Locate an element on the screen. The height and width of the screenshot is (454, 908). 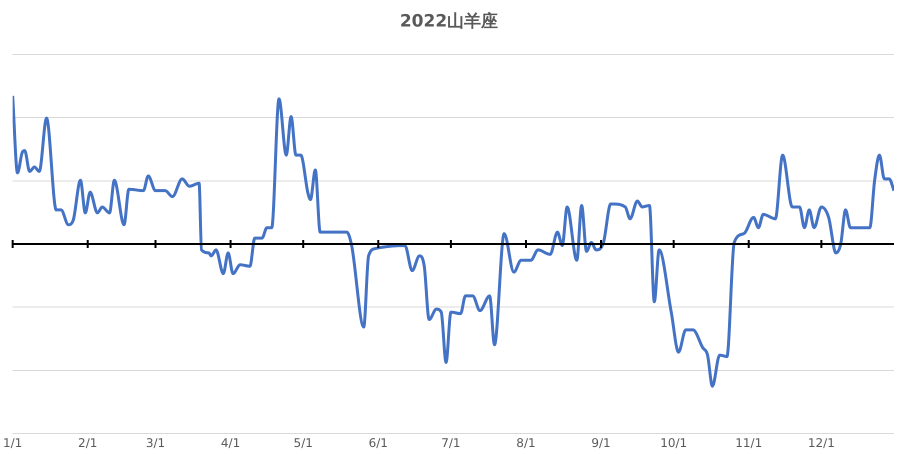
x-tick-label: 8/1 is located at coordinates (526, 443).